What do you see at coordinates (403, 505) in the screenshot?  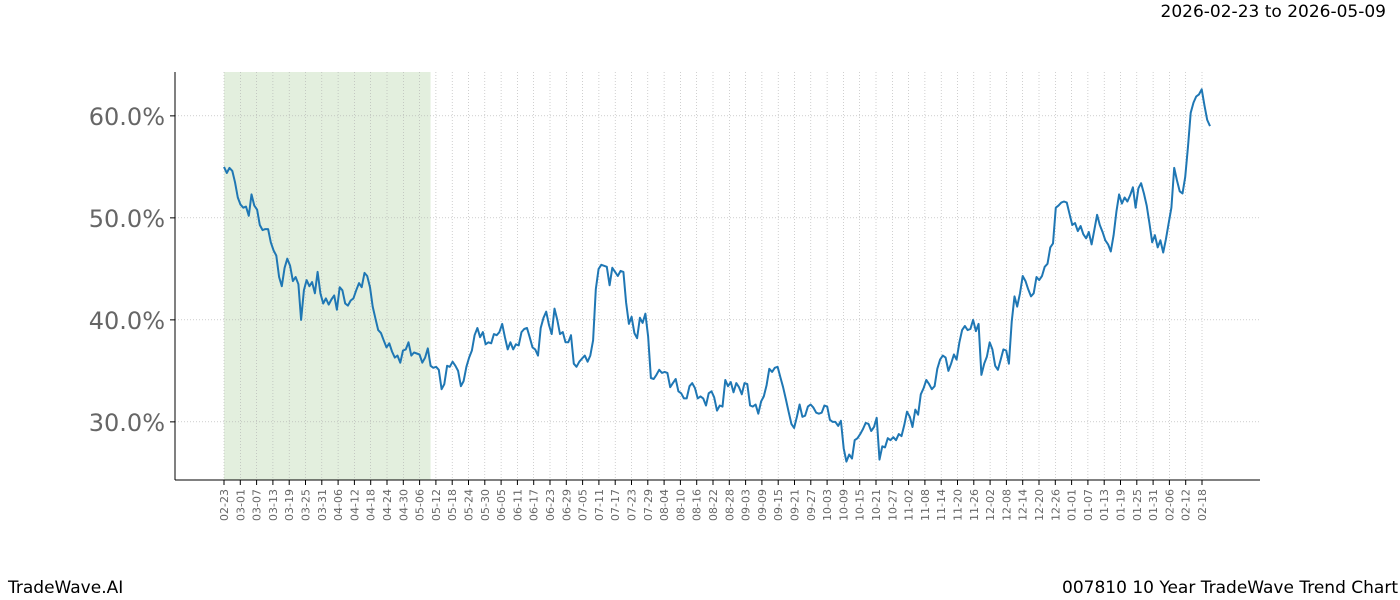 I see `x-tick-label: 04-30` at bounding box center [403, 505].